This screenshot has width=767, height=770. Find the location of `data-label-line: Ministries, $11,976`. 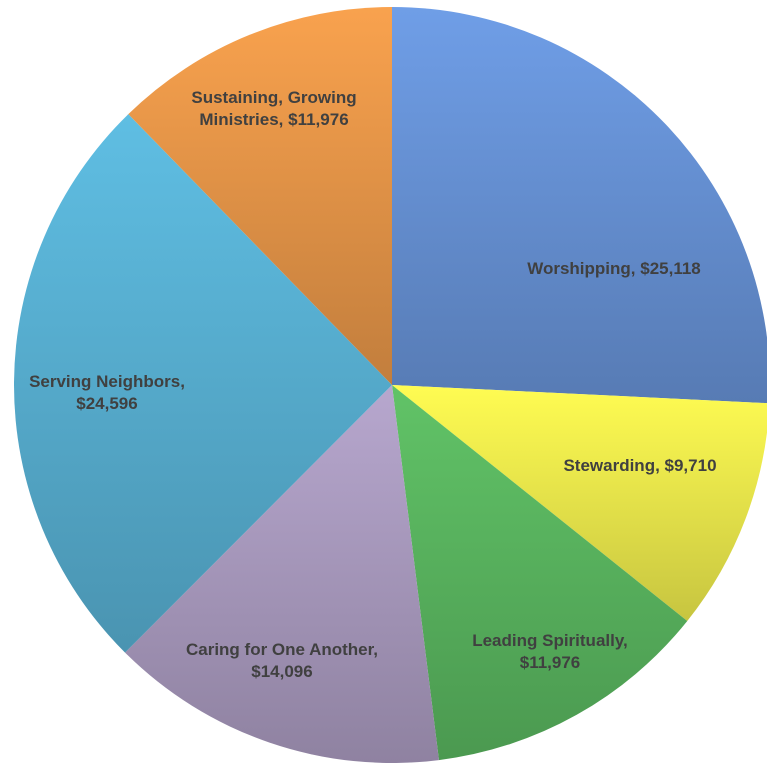

data-label-line: Ministries, $11,976 is located at coordinates (273, 119).